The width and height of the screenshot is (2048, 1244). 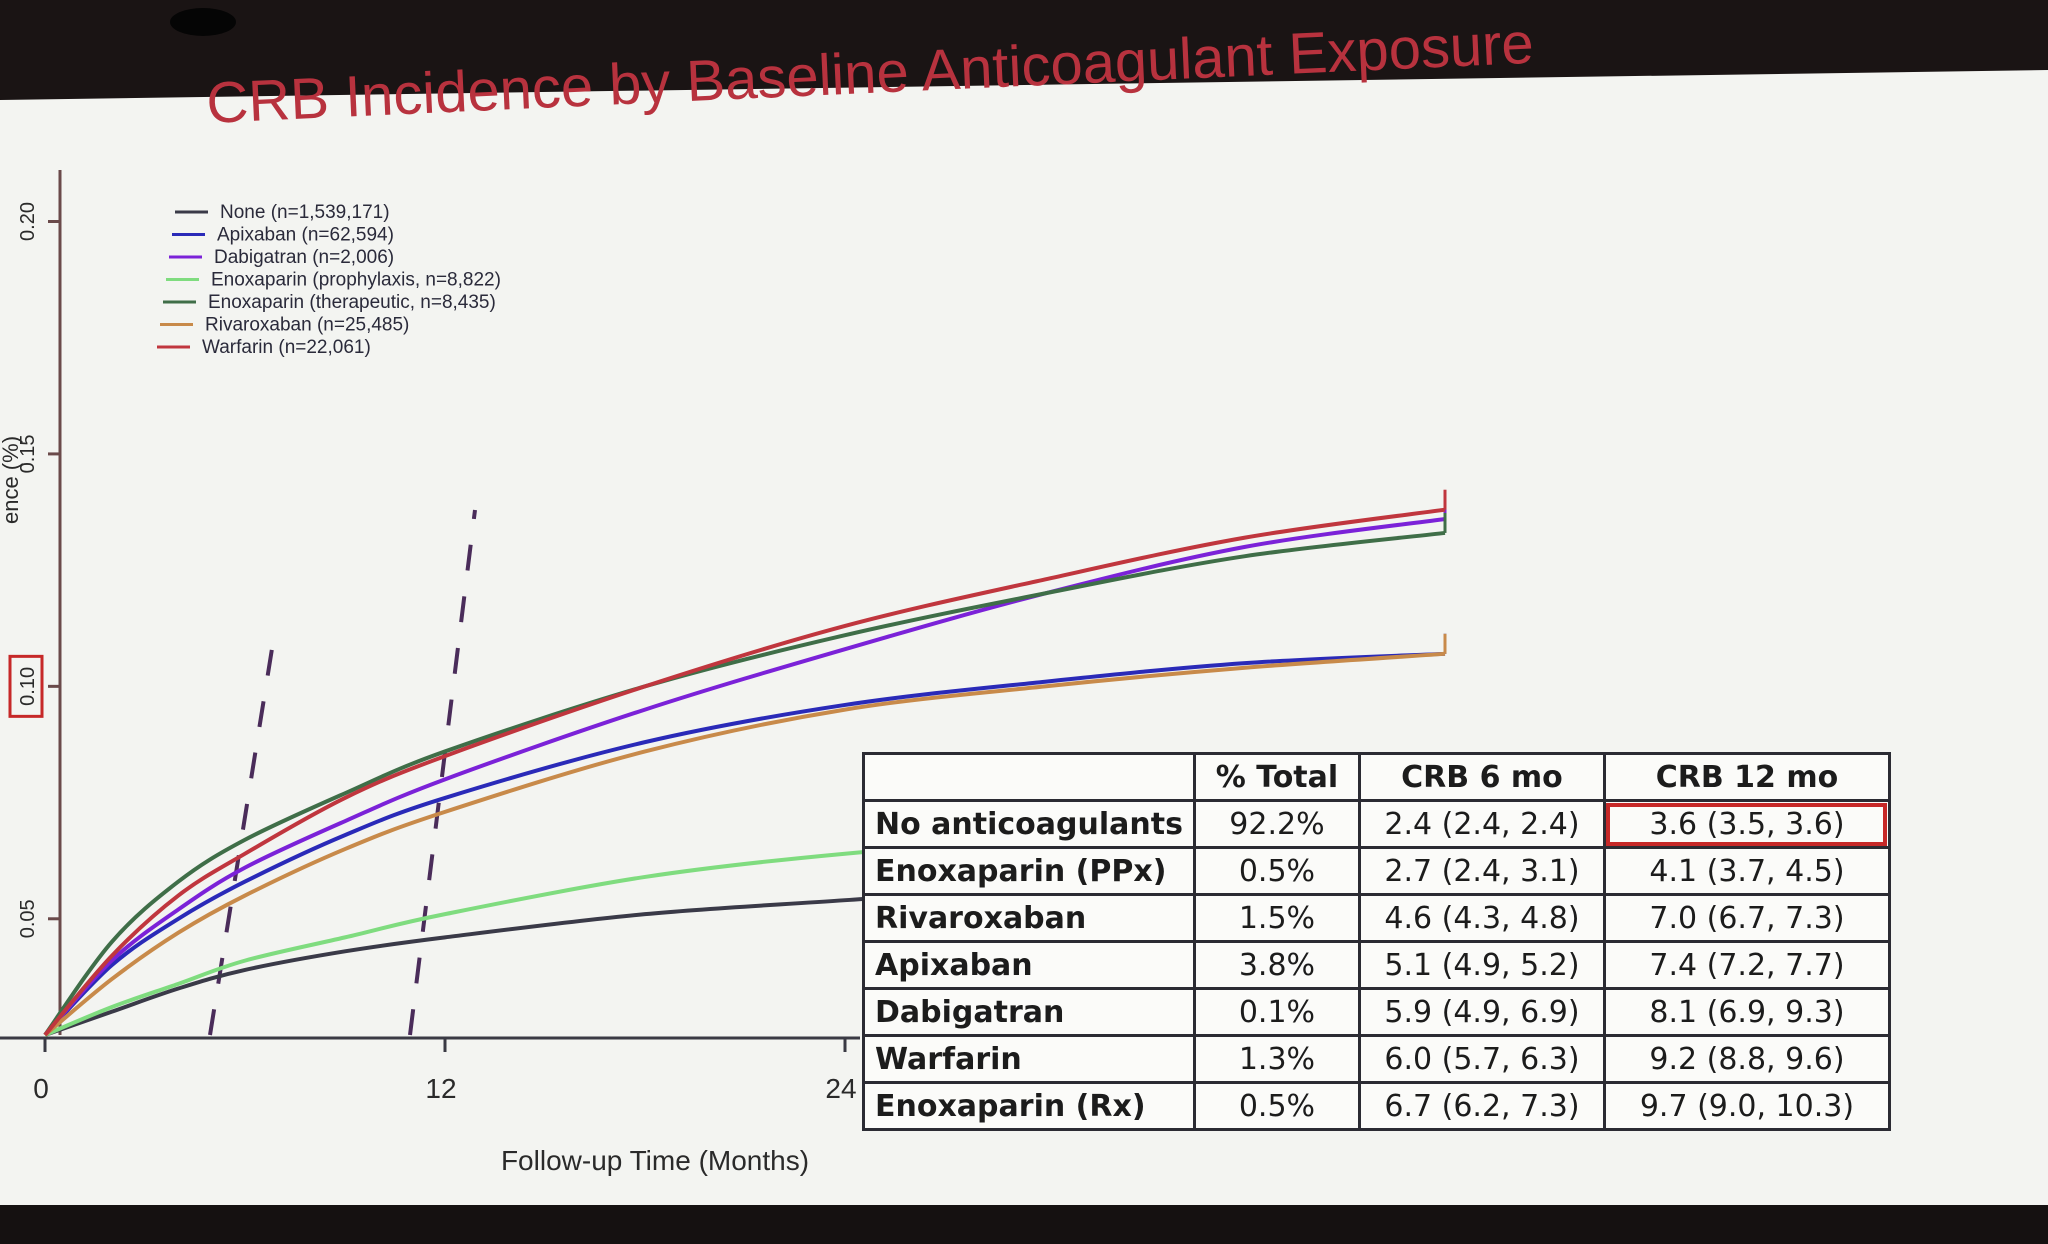 What do you see at coordinates (1746, 824) in the screenshot?
I see `row-crb12-highlighted: 3.6 (3.5, 3.6)` at bounding box center [1746, 824].